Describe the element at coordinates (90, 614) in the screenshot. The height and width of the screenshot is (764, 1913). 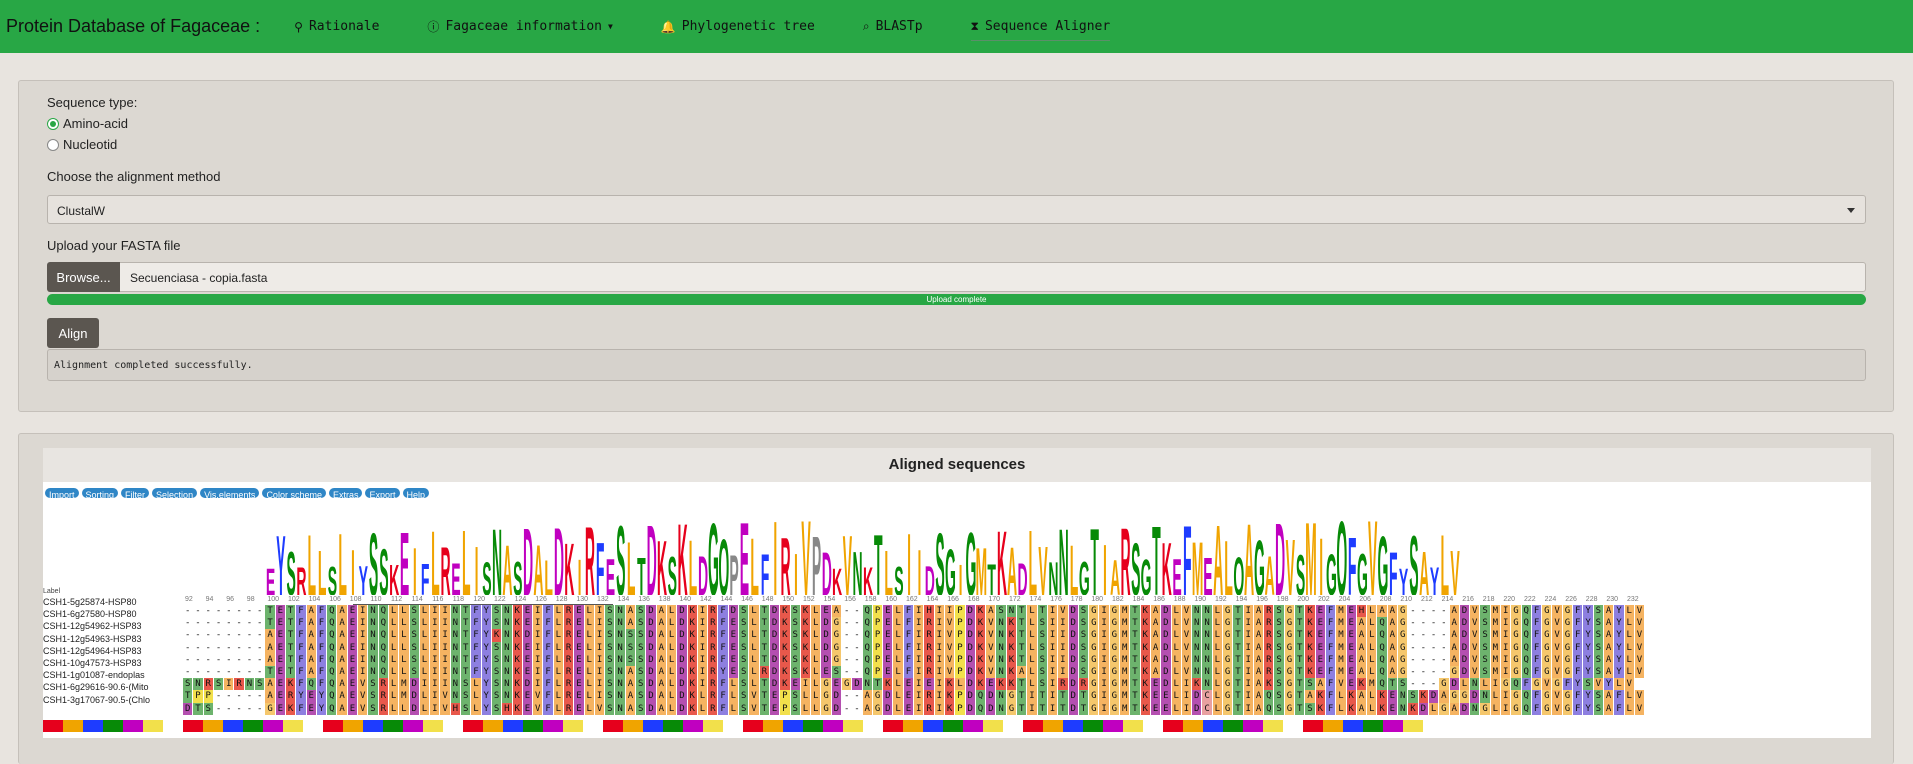
I see `sequence-label: CSH1-6g27580-HSP80` at that location.